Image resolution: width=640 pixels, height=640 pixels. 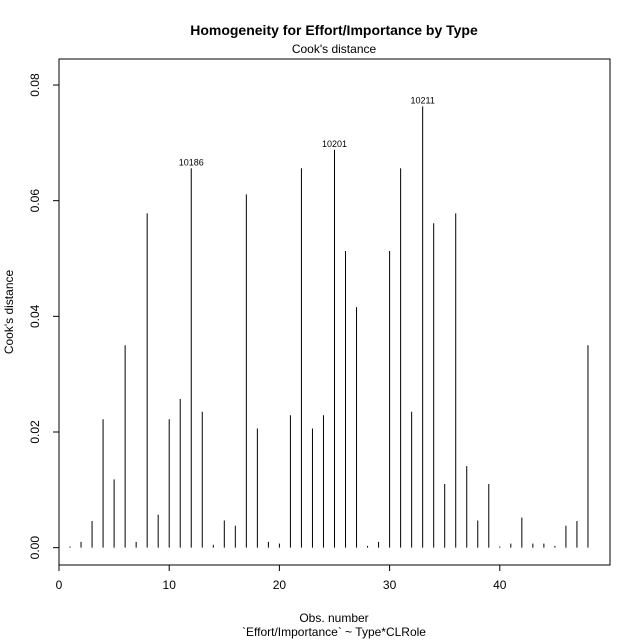 What do you see at coordinates (44, 316) in the screenshot?
I see `y-axis: 0.00 0.02 0.04 0.06 0.08` at bounding box center [44, 316].